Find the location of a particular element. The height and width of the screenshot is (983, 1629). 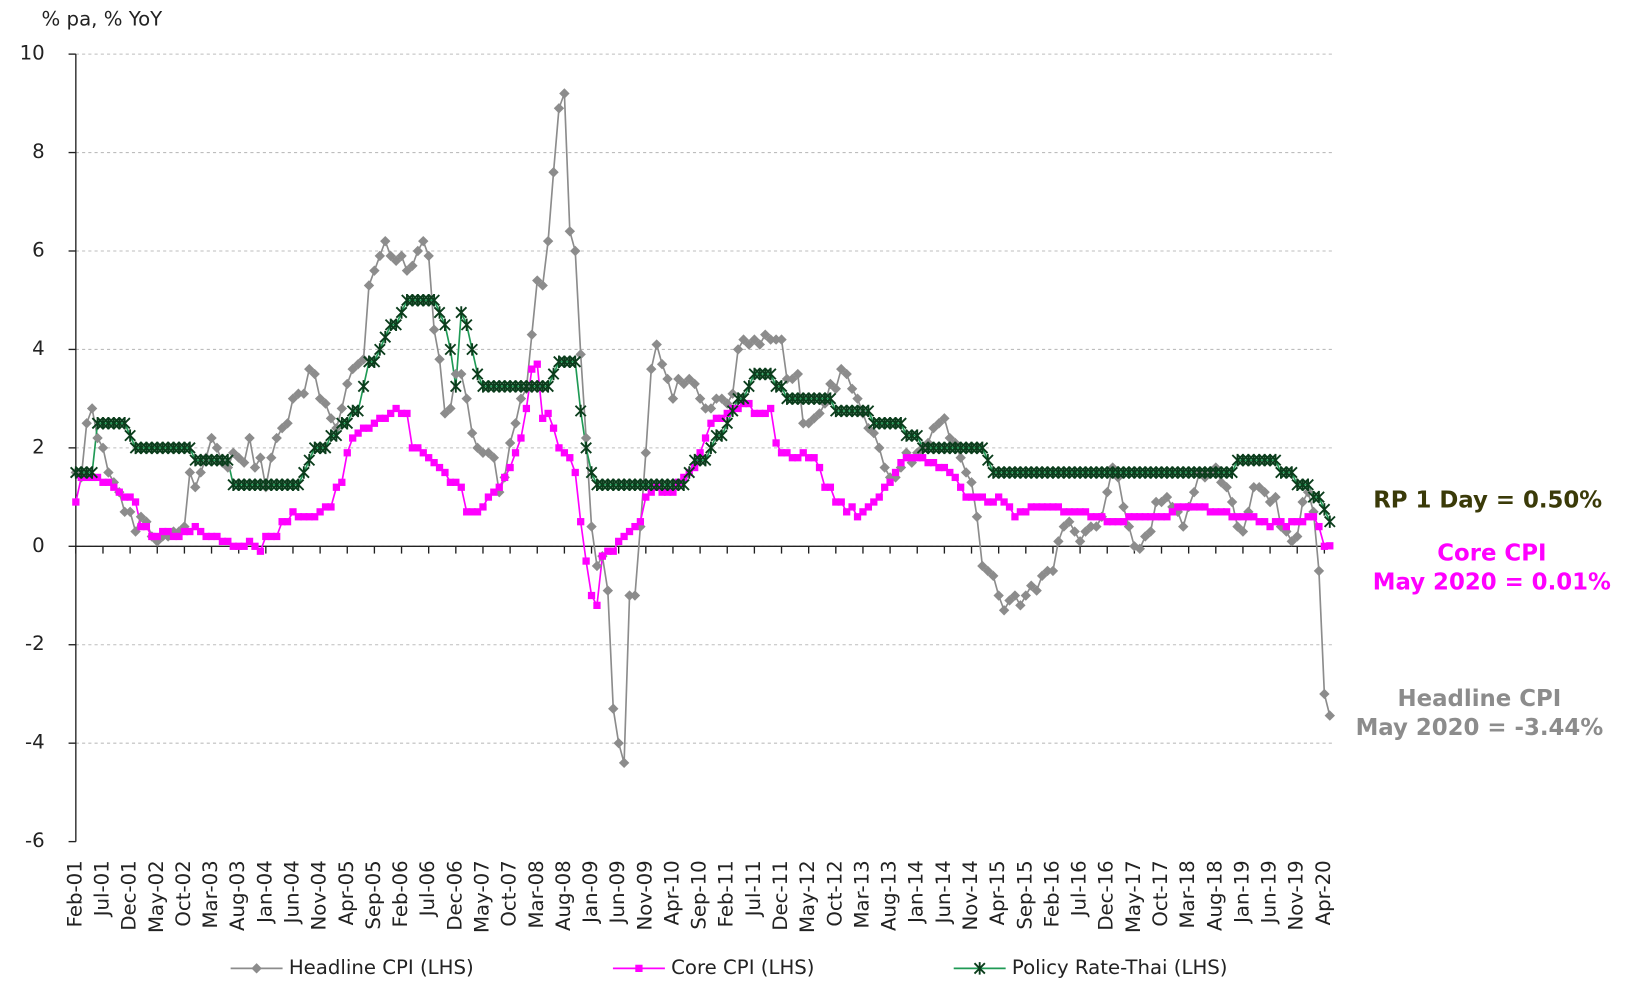

y-tick-label: 4 is located at coordinates (38, 348).